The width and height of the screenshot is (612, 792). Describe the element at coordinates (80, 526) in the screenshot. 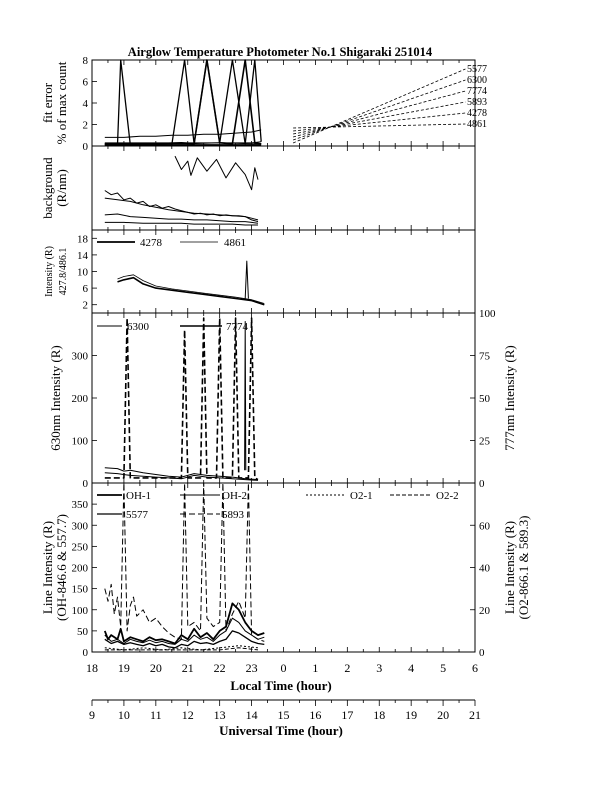

I see `line_intensity-ytick-label: 300` at that location.